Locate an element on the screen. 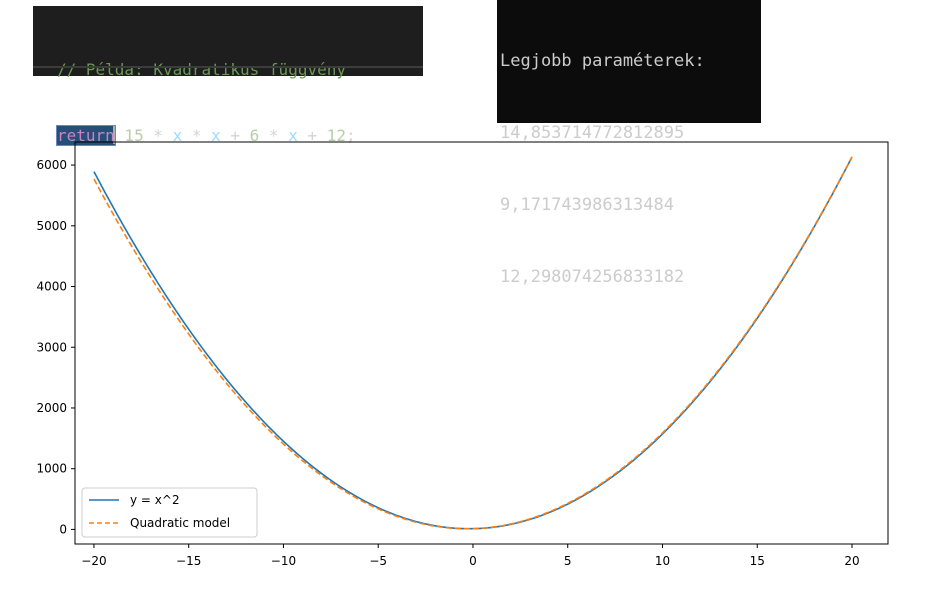  legend-label-series-2: Quadratic model is located at coordinates (180, 523).